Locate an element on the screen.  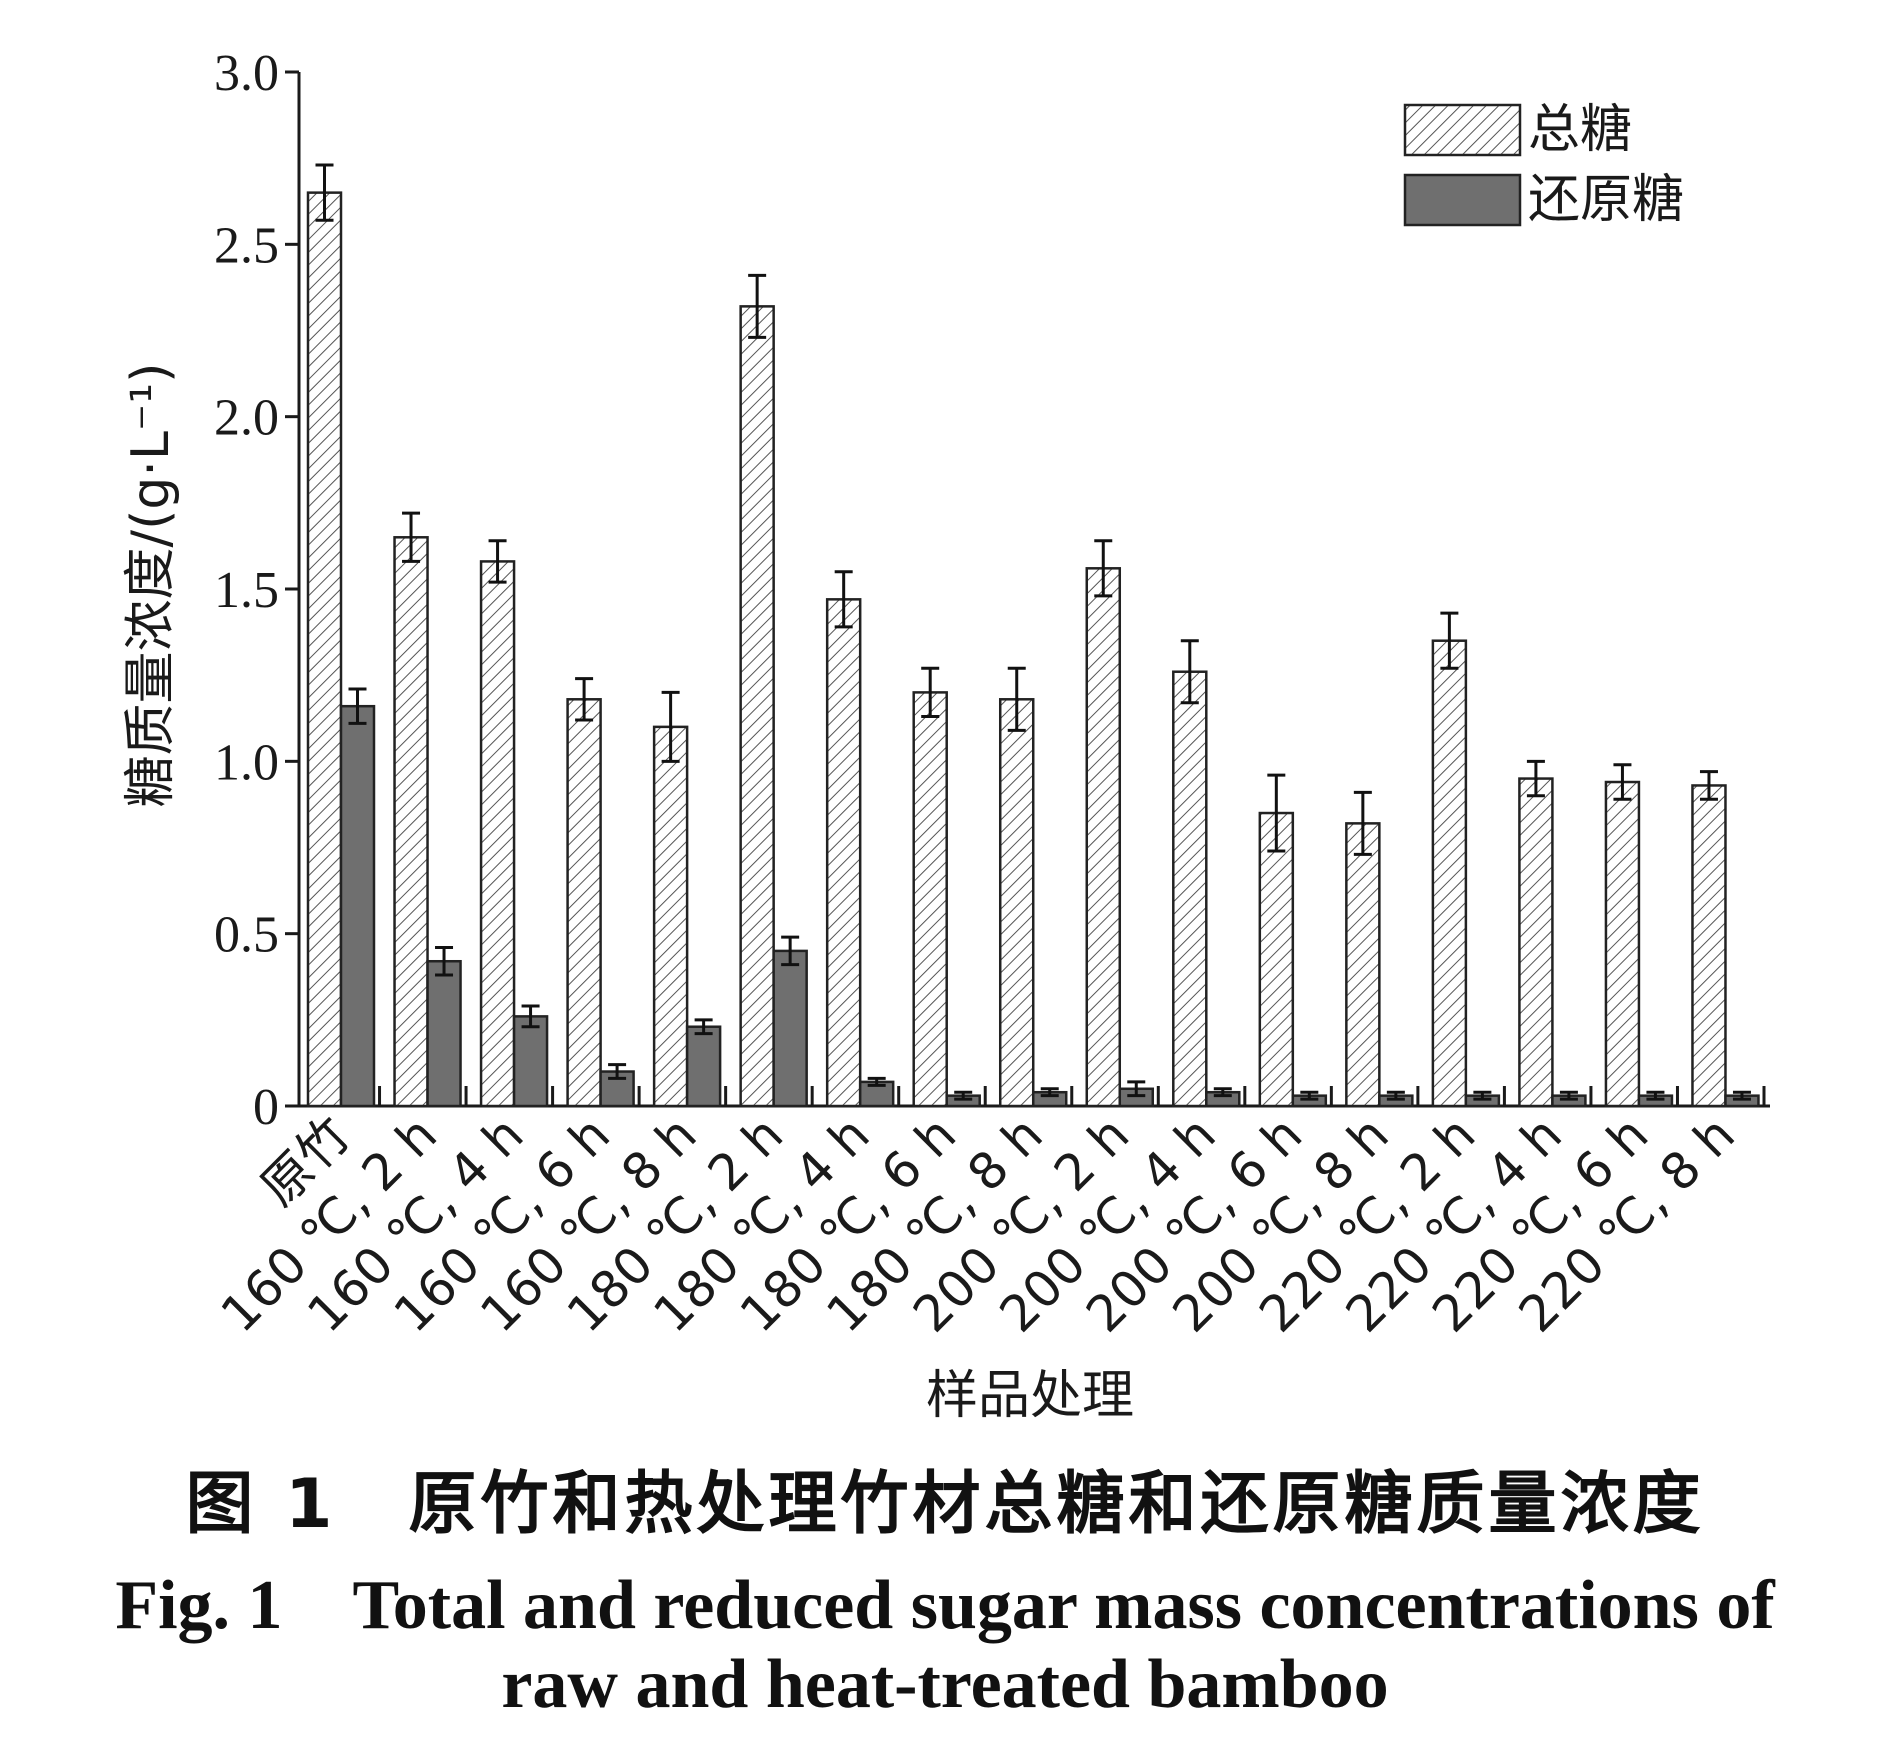
y-tick-label: 0 is located at coordinates (266, 1107).